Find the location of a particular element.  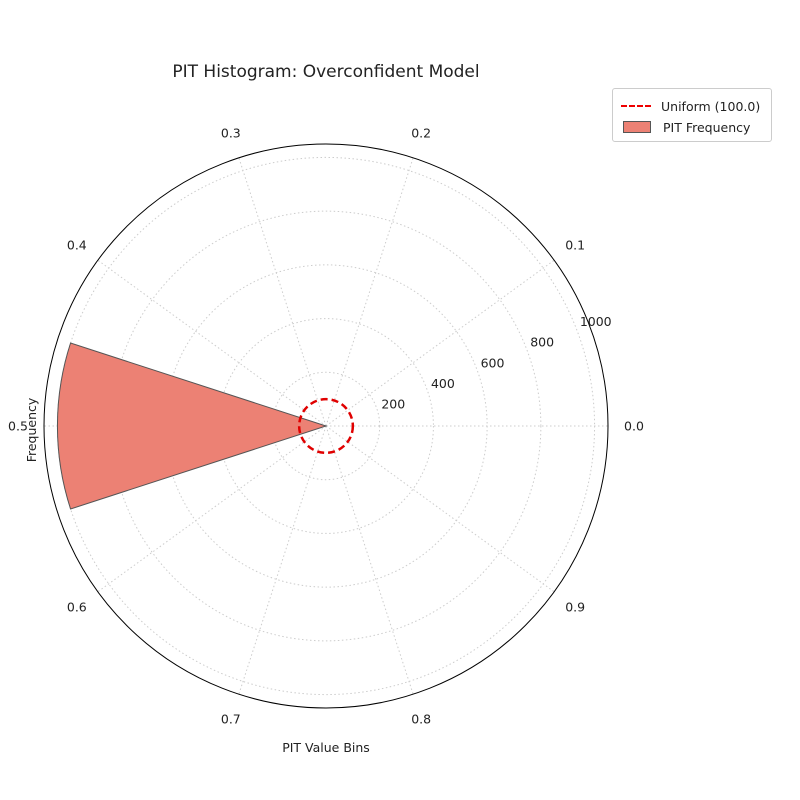

angular-tick-label: 0.9 is located at coordinates (575, 607).